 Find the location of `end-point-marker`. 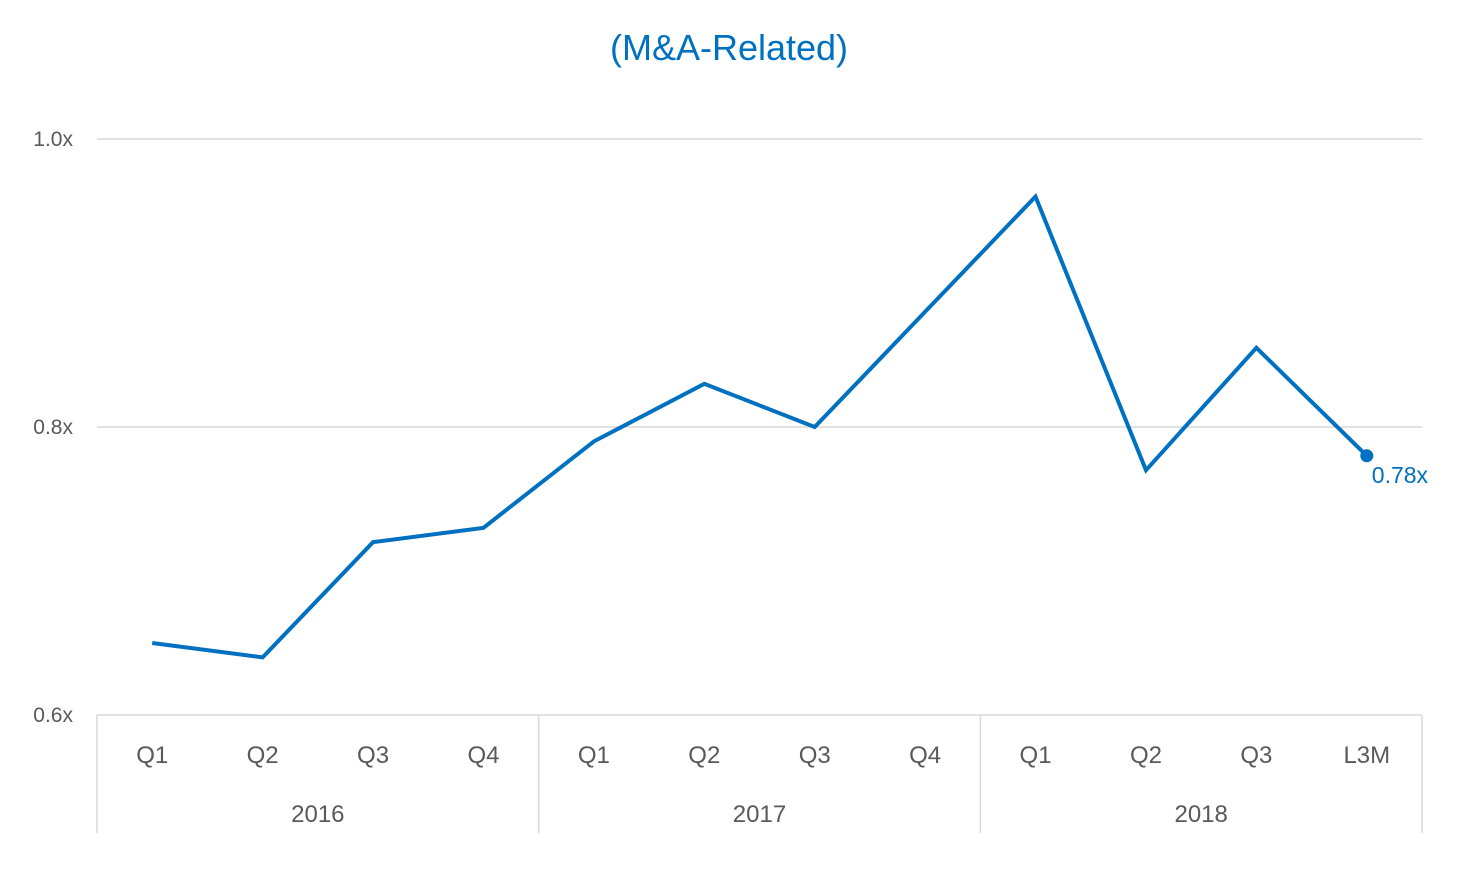

end-point-marker is located at coordinates (1367, 456).